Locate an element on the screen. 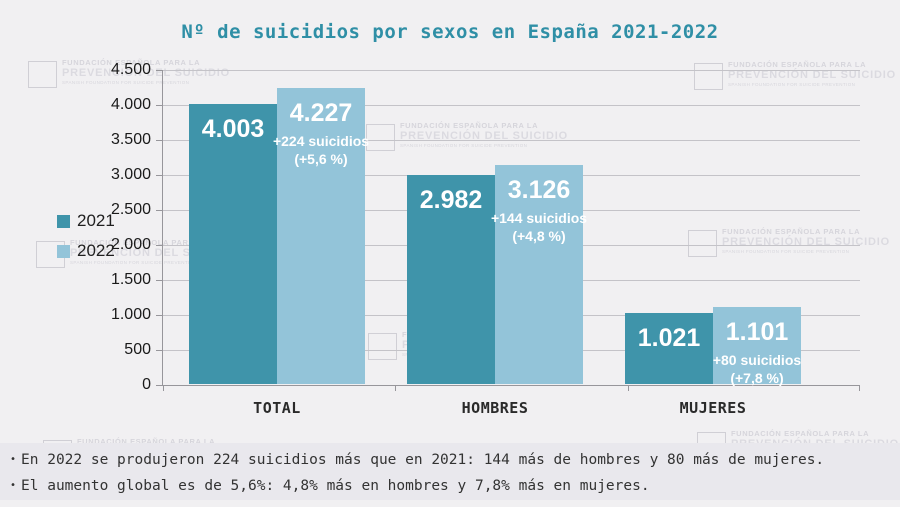 The height and width of the screenshot is (507, 900). y-axis-label: 4.000 is located at coordinates (130, 104).